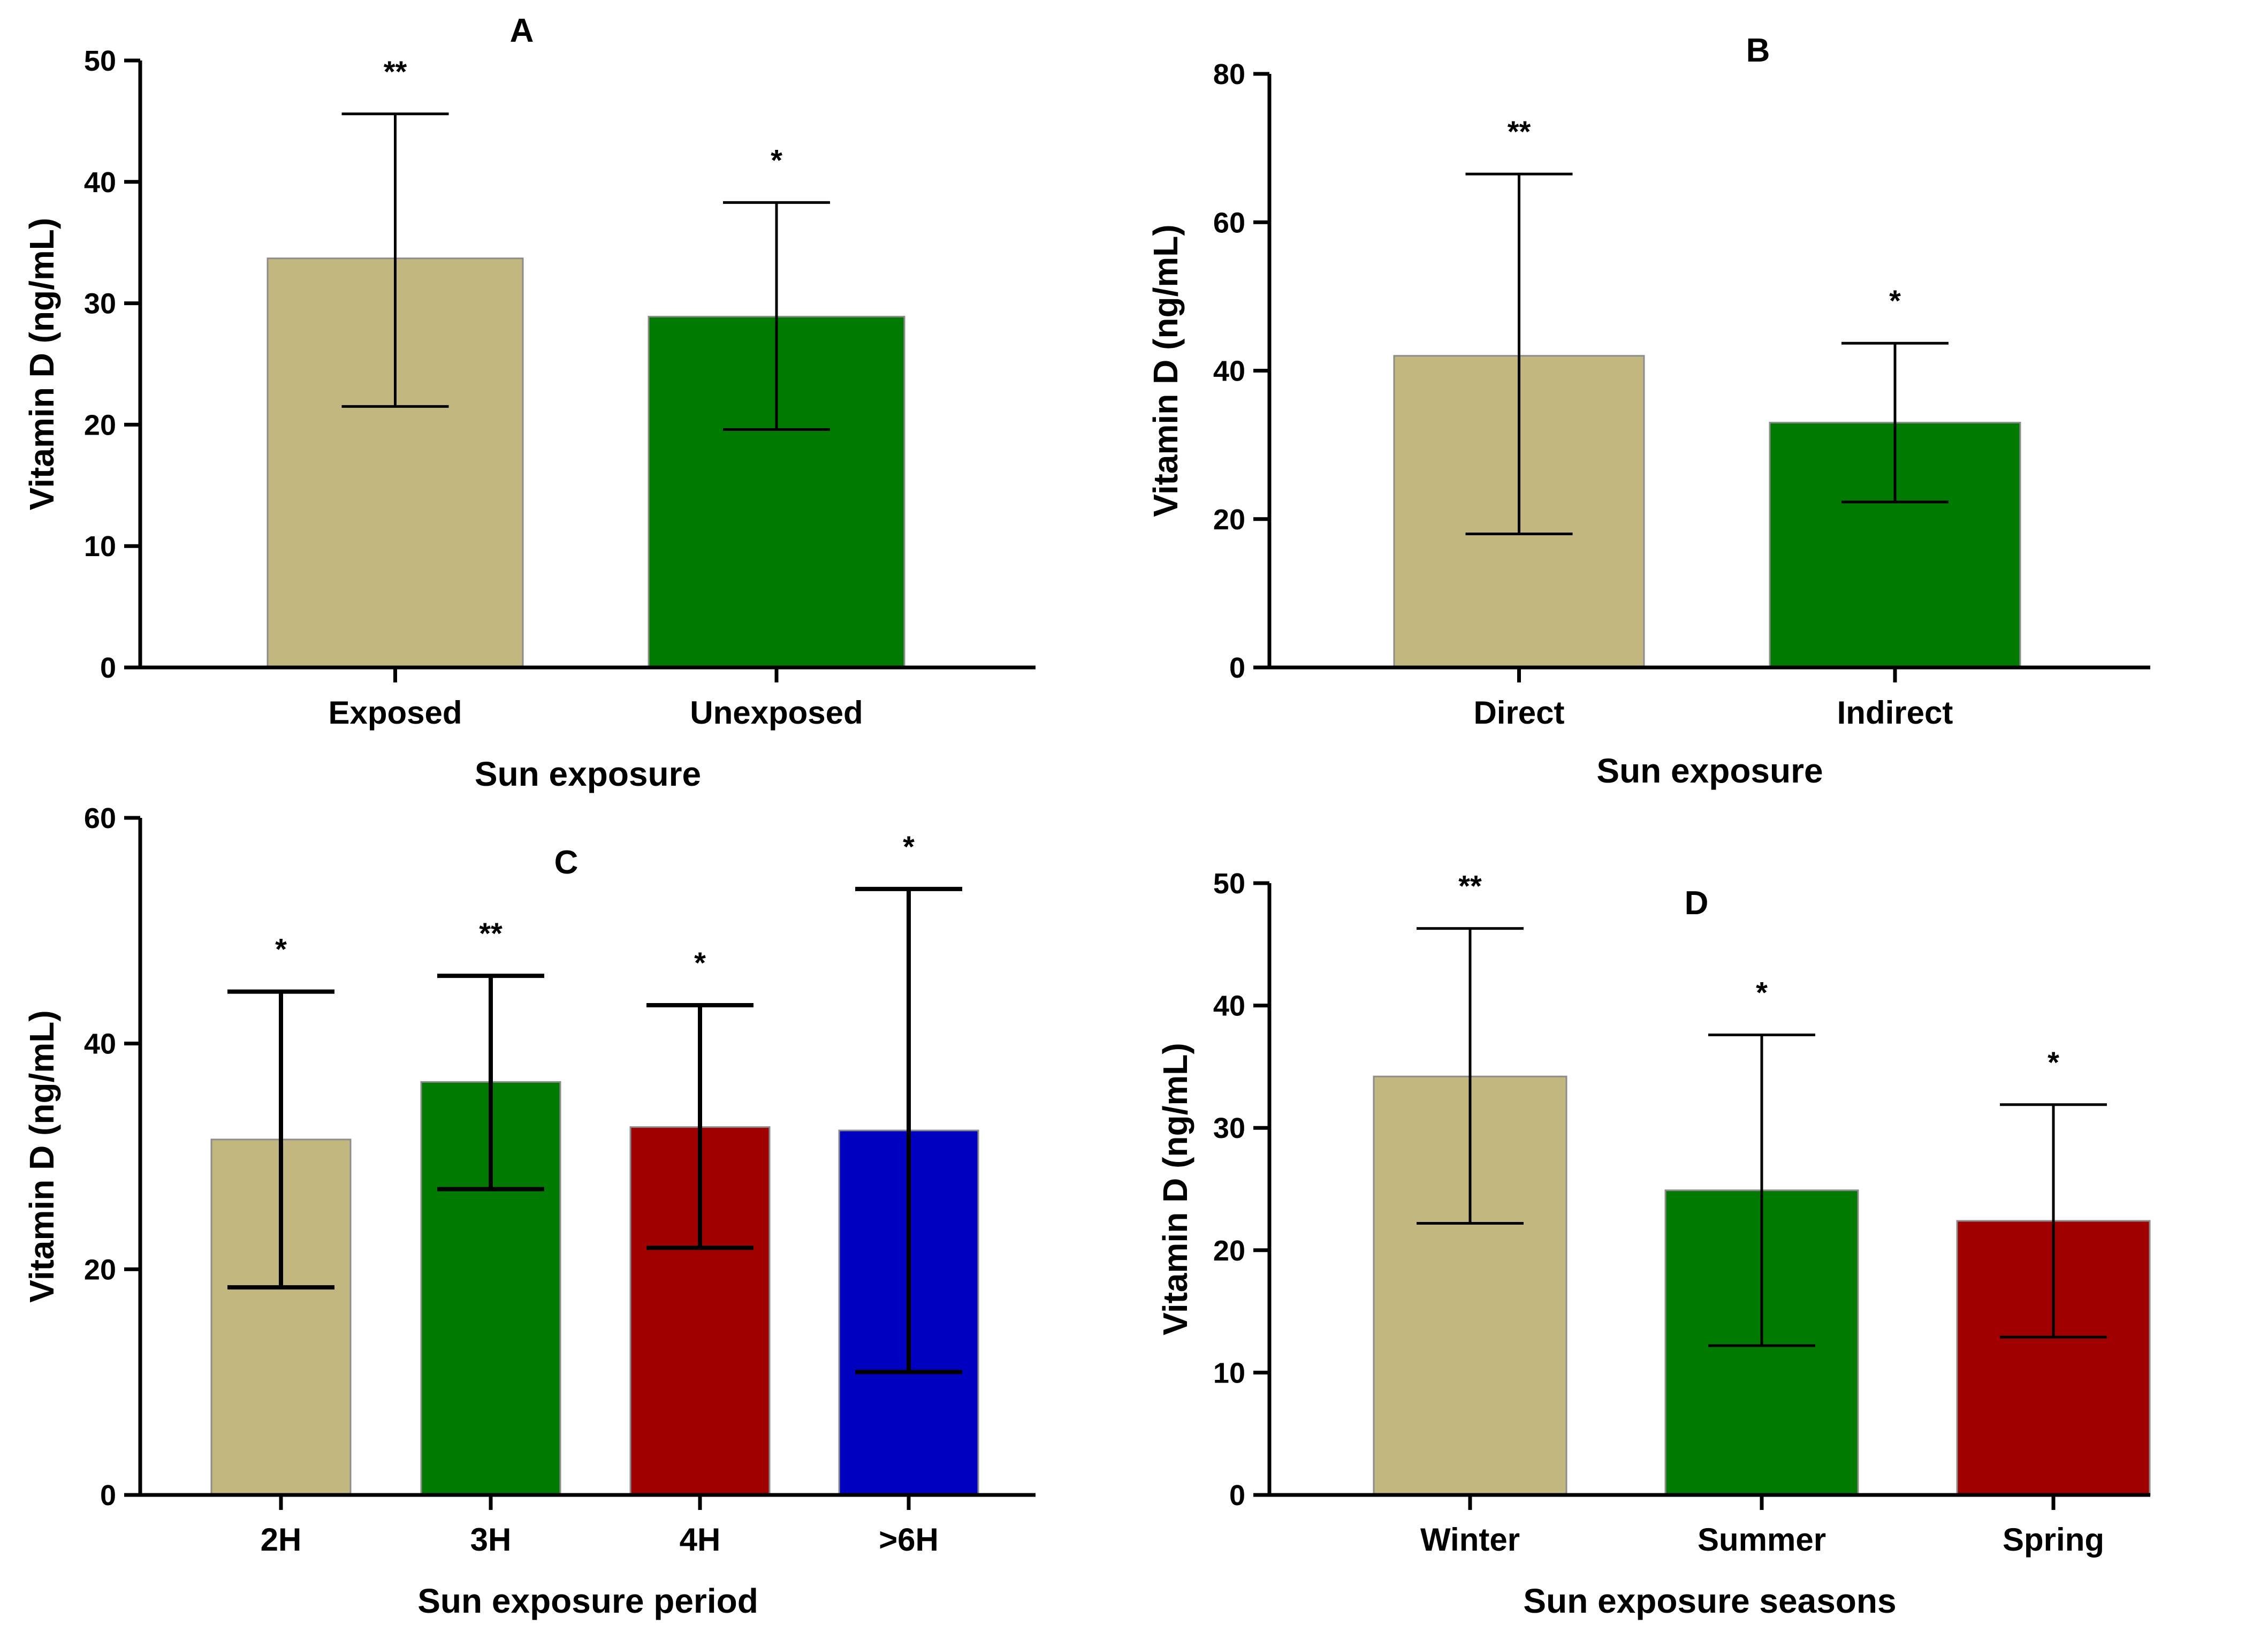 The image size is (2268, 1640). Describe the element at coordinates (1762, 1540) in the screenshot. I see `category-label-d-2: Summer` at that location.